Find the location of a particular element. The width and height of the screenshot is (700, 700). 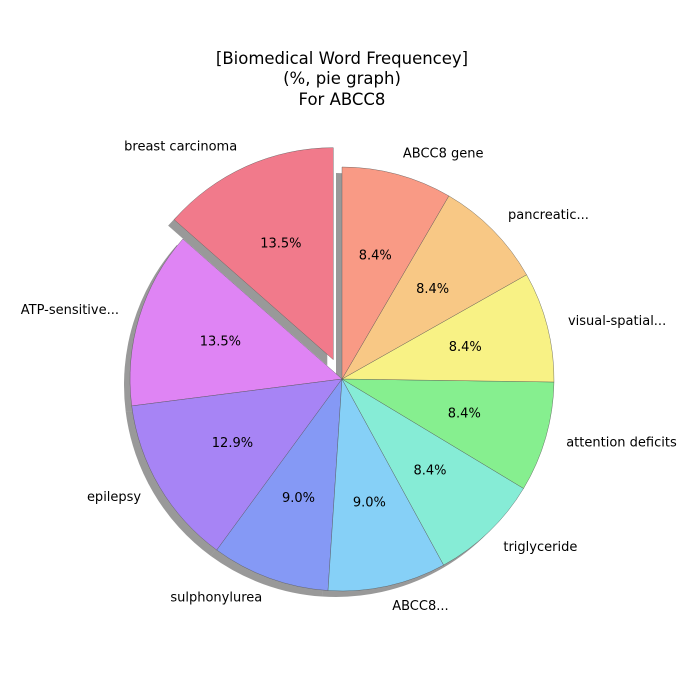

slice-abcc8-gene is located at coordinates (395, 273).